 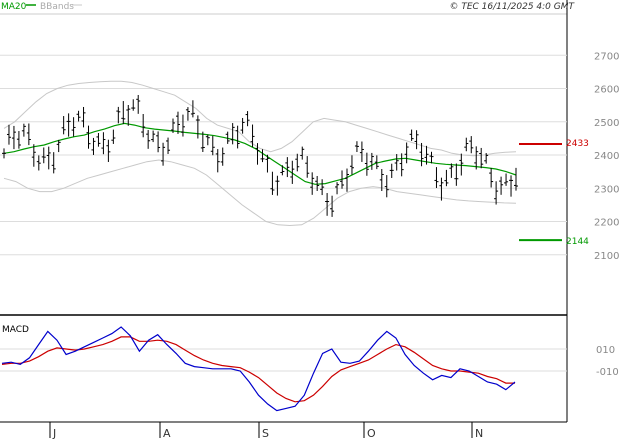 What do you see at coordinates (606, 123) in the screenshot?
I see `y-tick-label: 2500` at bounding box center [606, 123].